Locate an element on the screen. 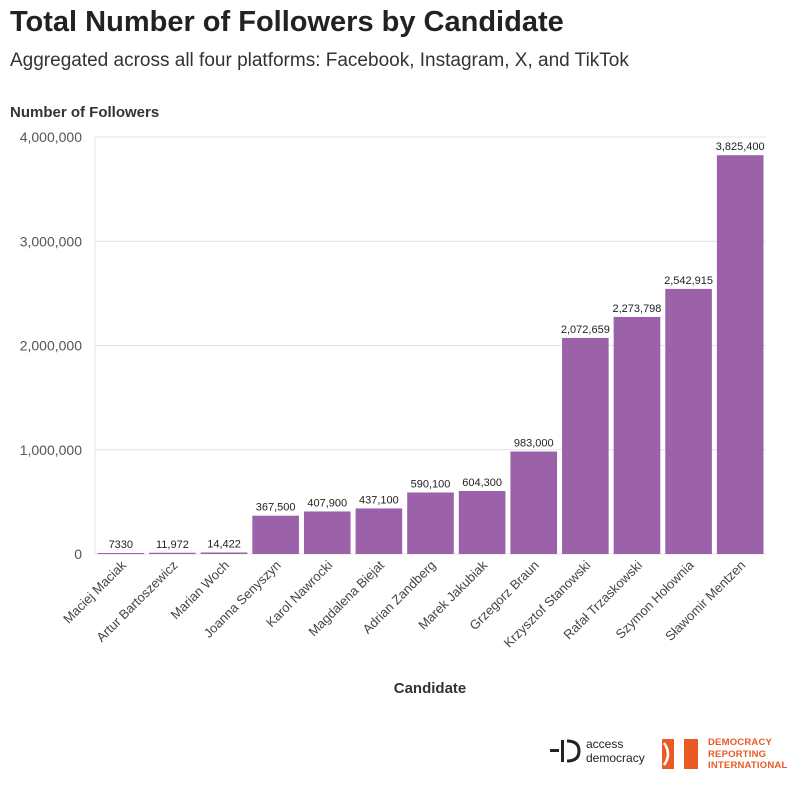 This screenshot has height=807, width=794. bar-value-label: 2,273,798 is located at coordinates (636, 309).